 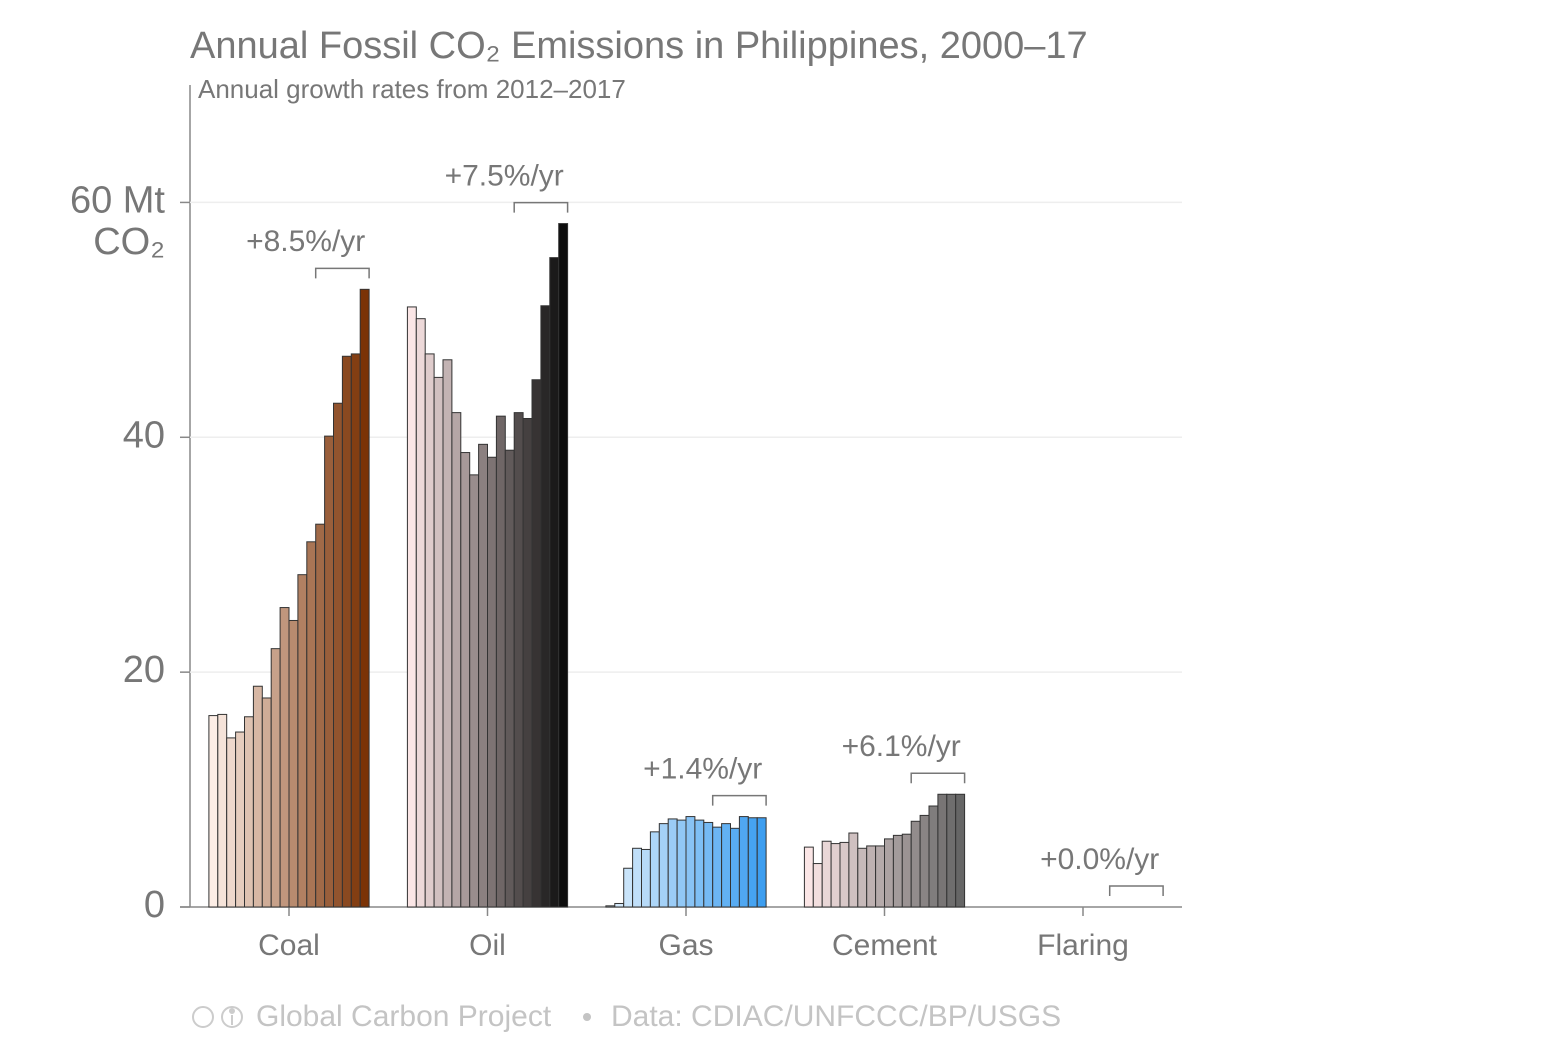 What do you see at coordinates (836, 1016) in the screenshot?
I see `footer-data: Data: CDIAC/UNFCCC/BP/USGS` at bounding box center [836, 1016].